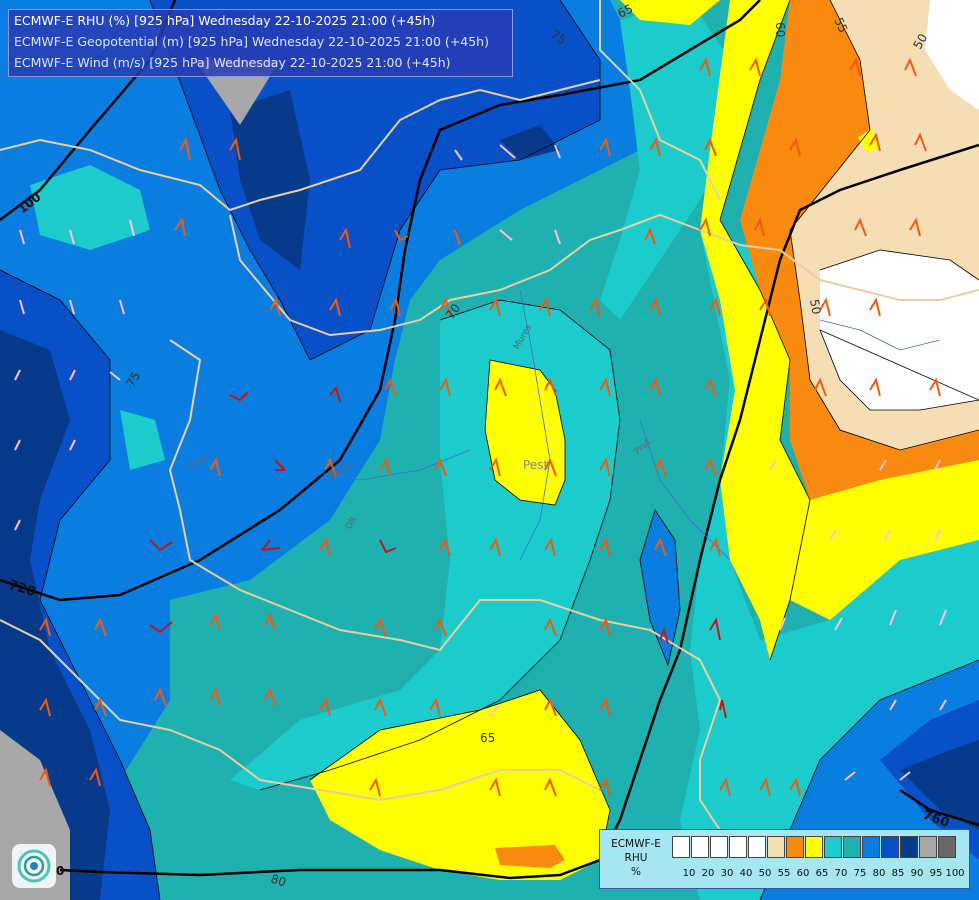 This screenshot has height=900, width=979. I want to click on contour-label: 0, so click(60, 871).